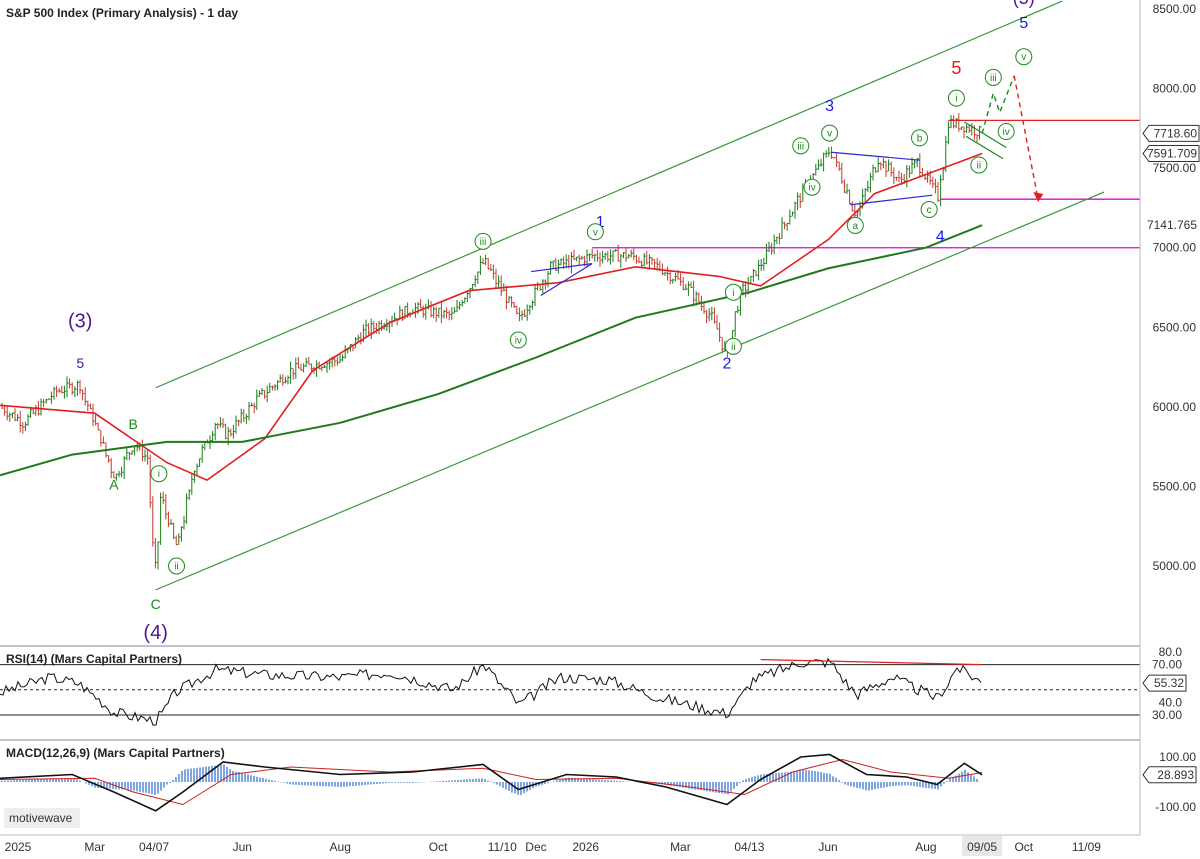 The width and height of the screenshot is (1200, 859). What do you see at coordinates (998, 104) in the screenshot?
I see `projection-path` at bounding box center [998, 104].